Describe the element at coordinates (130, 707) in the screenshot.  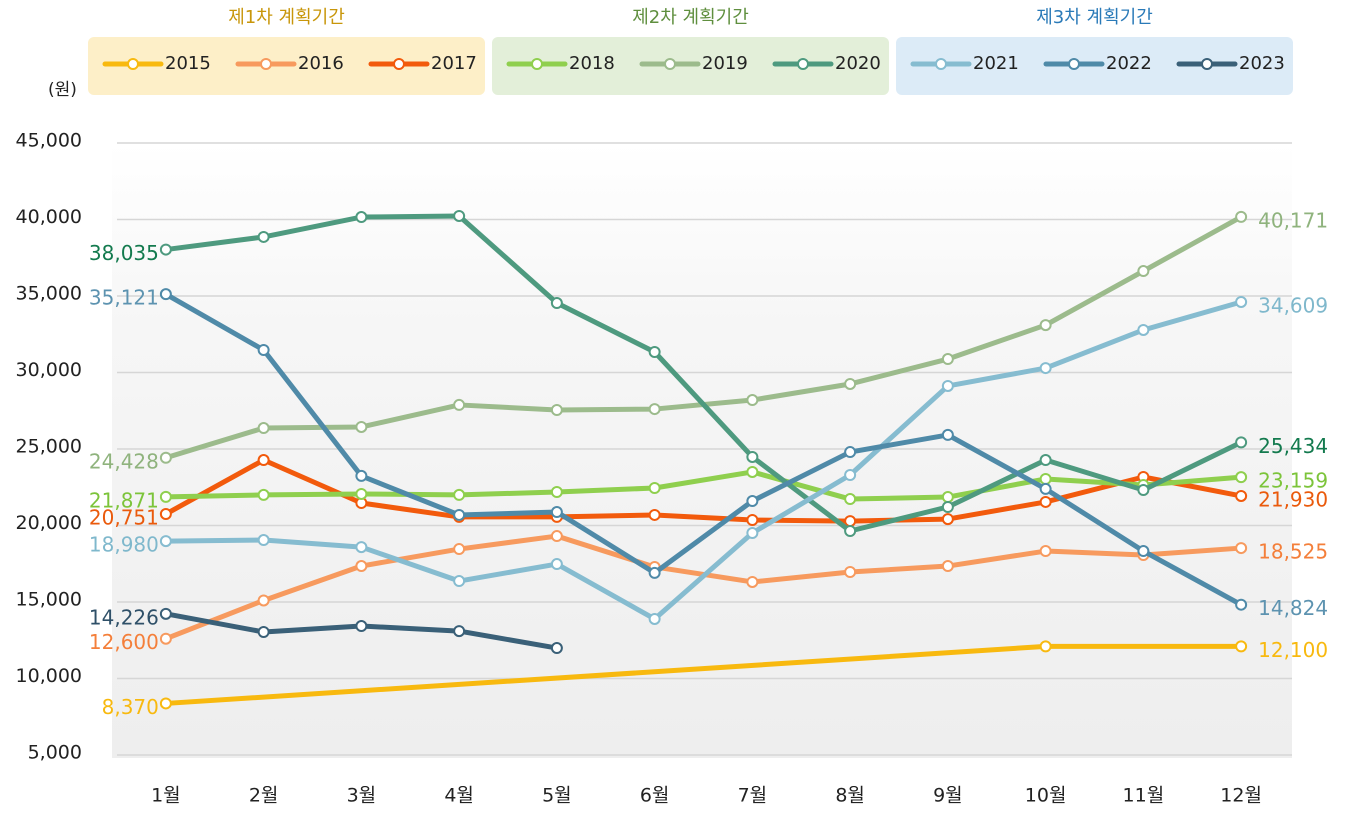
I see `data-label: 8,370` at that location.